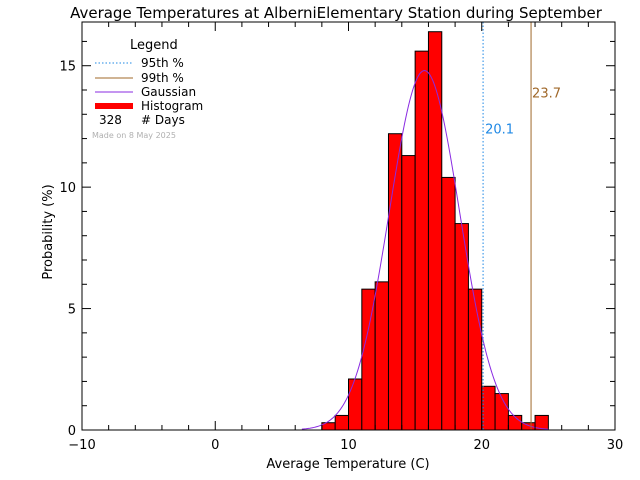 The width and height of the screenshot is (640, 480). Describe the element at coordinates (67, 67) in the screenshot. I see `y-tick-label: 15` at that location.